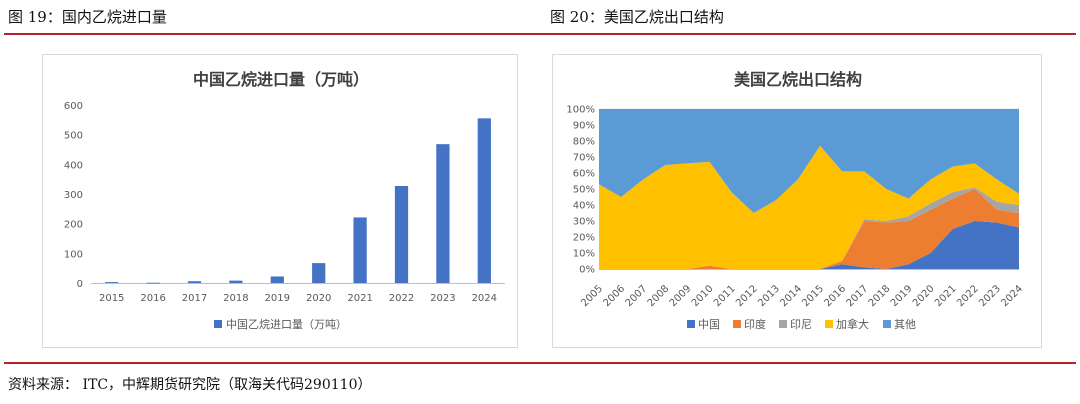  What do you see at coordinates (587, 270) in the screenshot?
I see `y-tick-label: 0%` at bounding box center [587, 270].